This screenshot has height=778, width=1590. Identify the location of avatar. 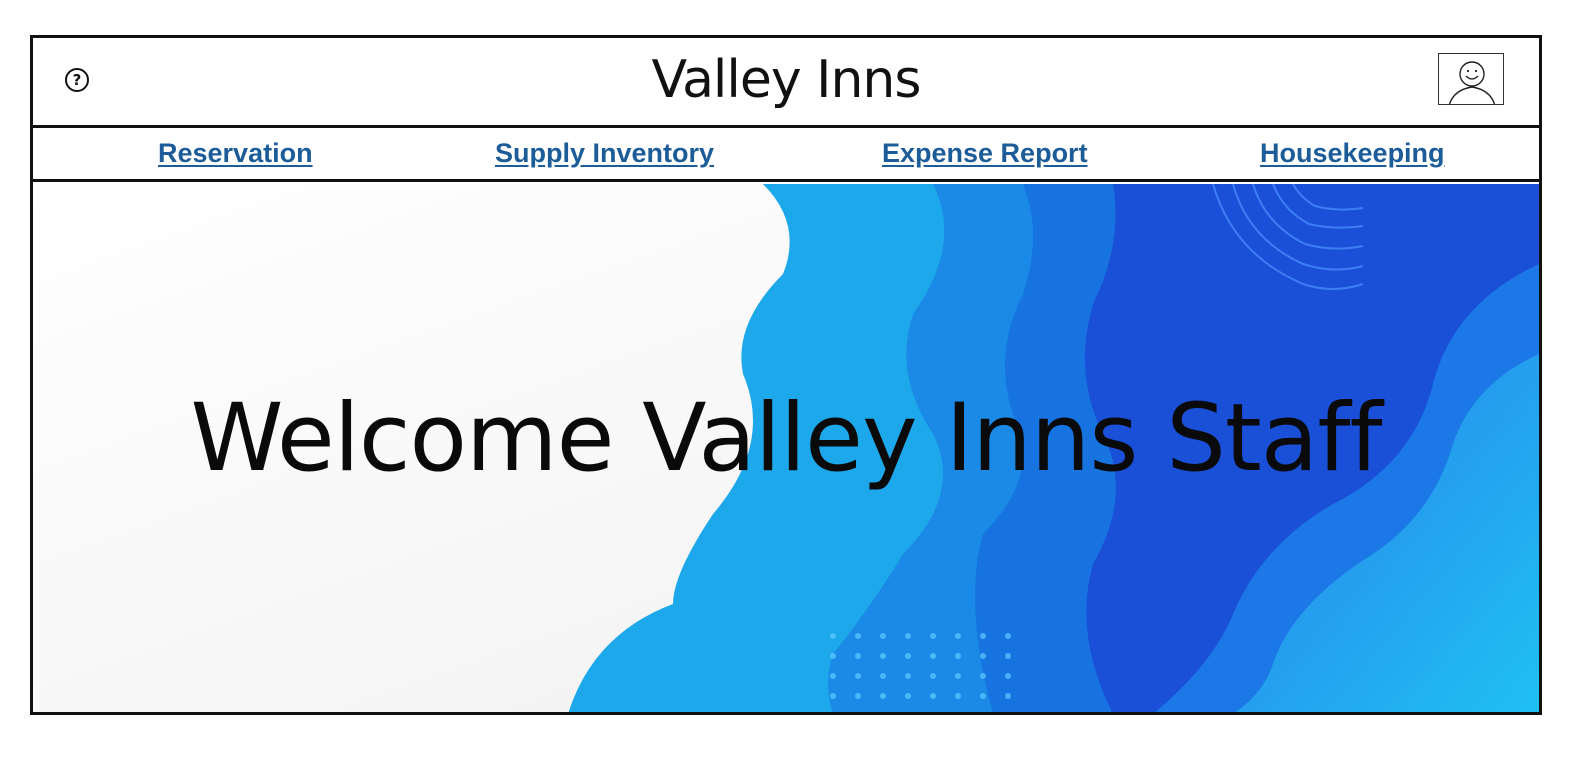
(1471, 79).